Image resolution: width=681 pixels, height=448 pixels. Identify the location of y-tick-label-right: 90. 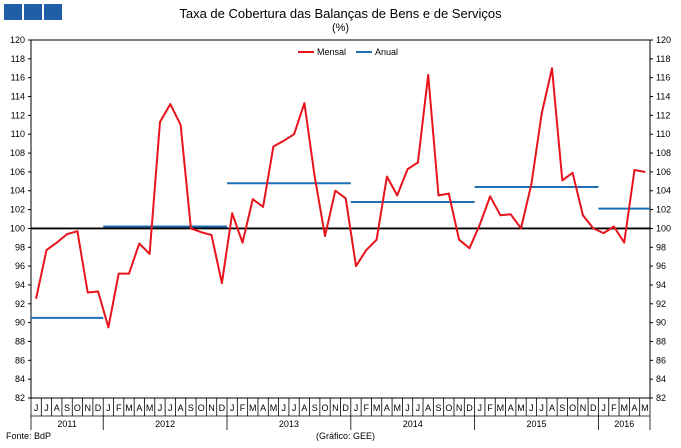
(661, 323).